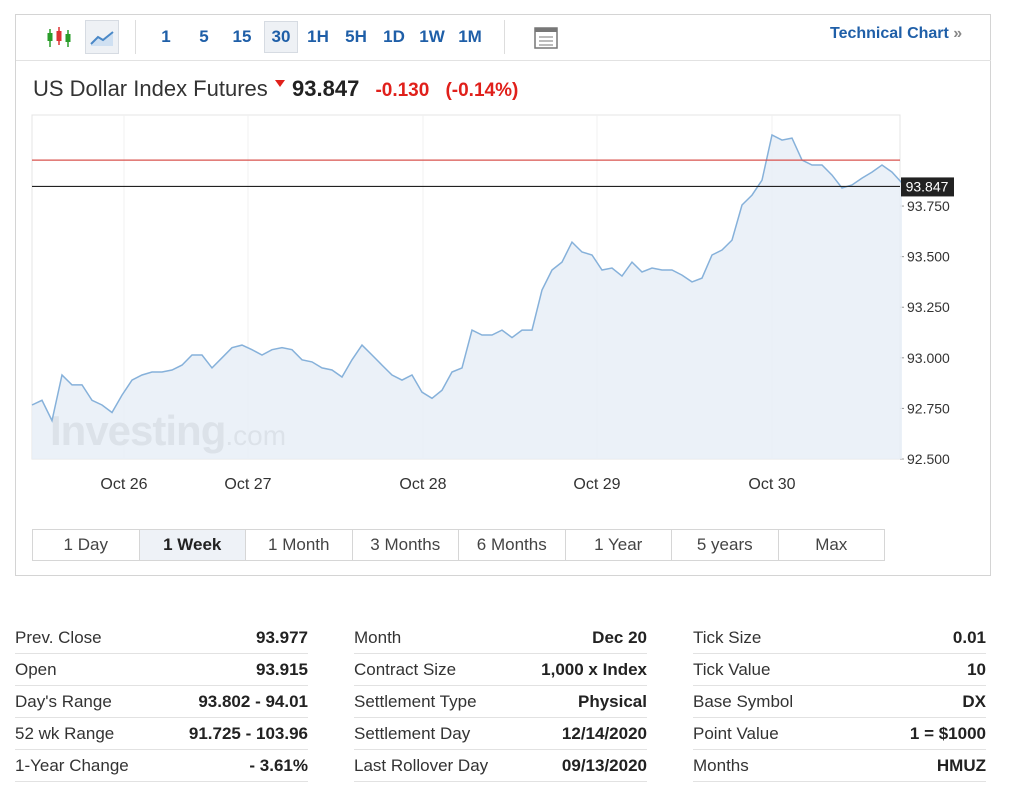 Image resolution: width=1015 pixels, height=802 pixels. I want to click on stats-row: Open 93.915, so click(161, 670).